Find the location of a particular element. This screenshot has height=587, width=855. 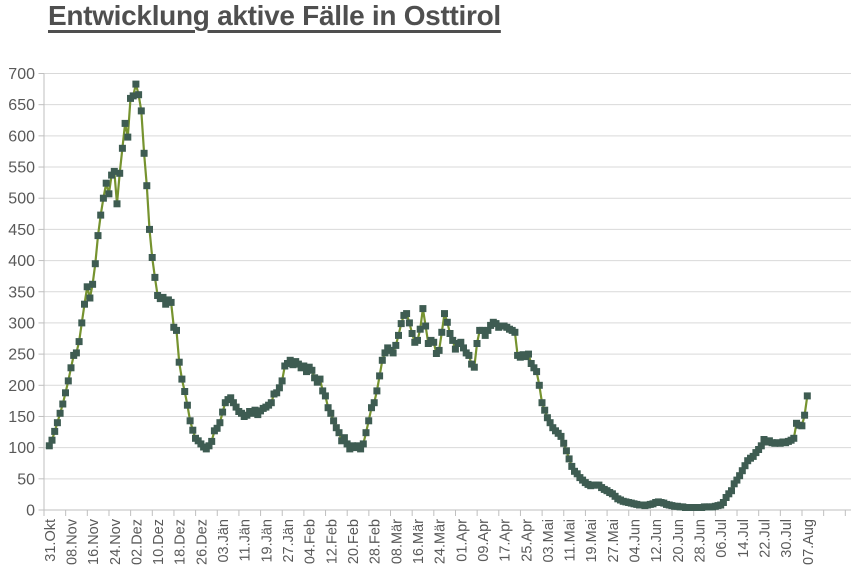

x-axis-label: 07.Aug is located at coordinates (809, 542).